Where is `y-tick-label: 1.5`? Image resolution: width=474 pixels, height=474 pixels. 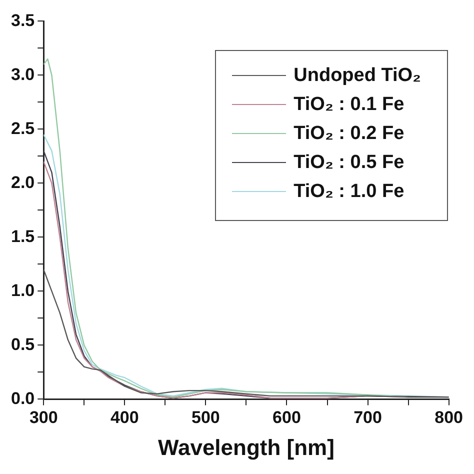 y-tick-label: 1.5 is located at coordinates (22, 236).